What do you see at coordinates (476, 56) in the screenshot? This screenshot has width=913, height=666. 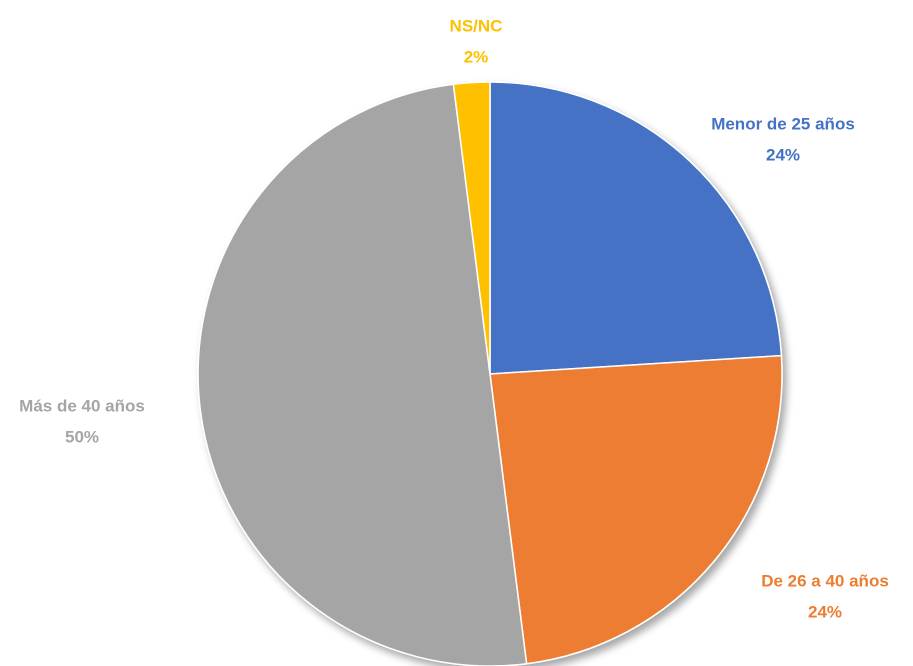 I see `value-label: 2%` at bounding box center [476, 56].